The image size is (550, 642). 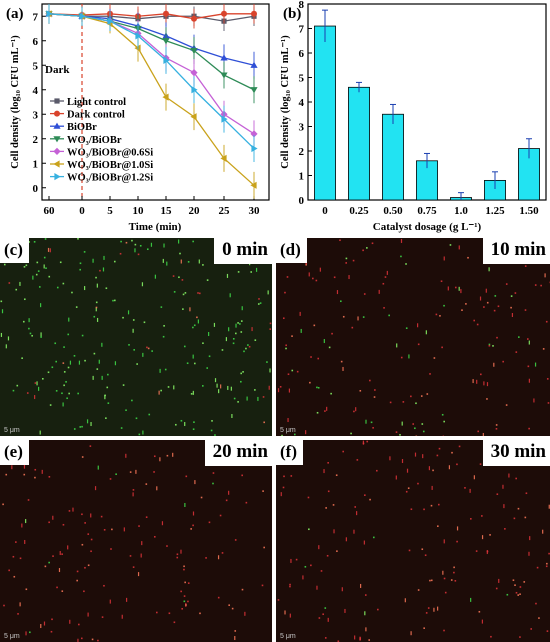 I want to click on y-tick-label-a: 7, so click(x=36, y=17).